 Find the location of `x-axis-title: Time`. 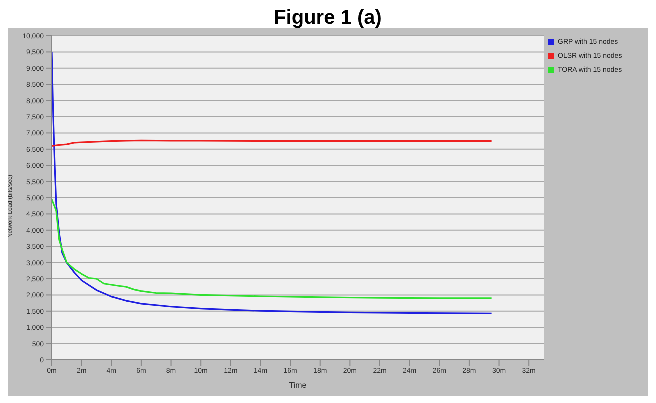

x-axis-title: Time is located at coordinates (298, 385).